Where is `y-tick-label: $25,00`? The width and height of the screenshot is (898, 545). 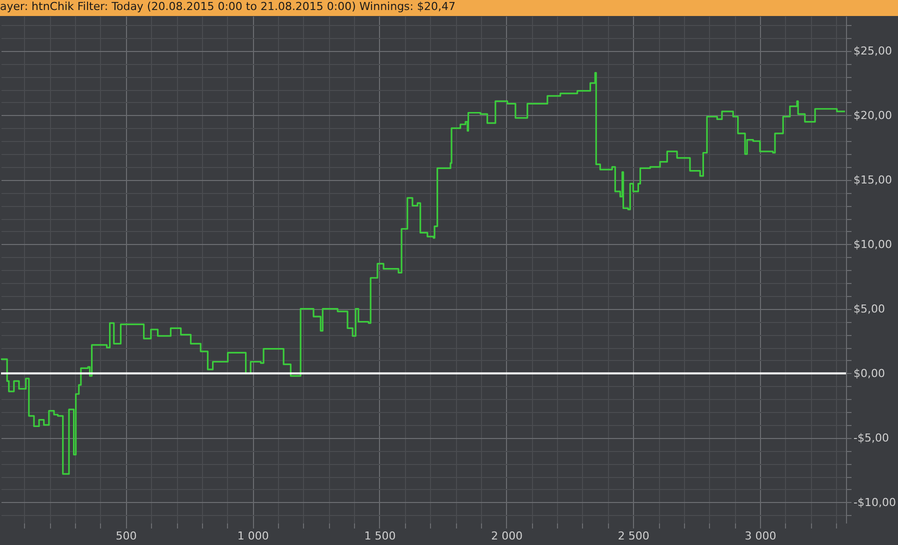 y-tick-label: $25,00 is located at coordinates (873, 51).